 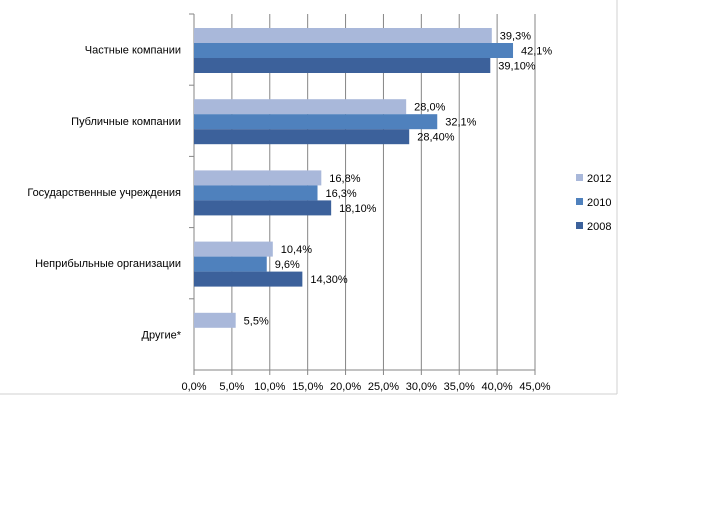 I want to click on category-label: Другие*, so click(x=162, y=335).